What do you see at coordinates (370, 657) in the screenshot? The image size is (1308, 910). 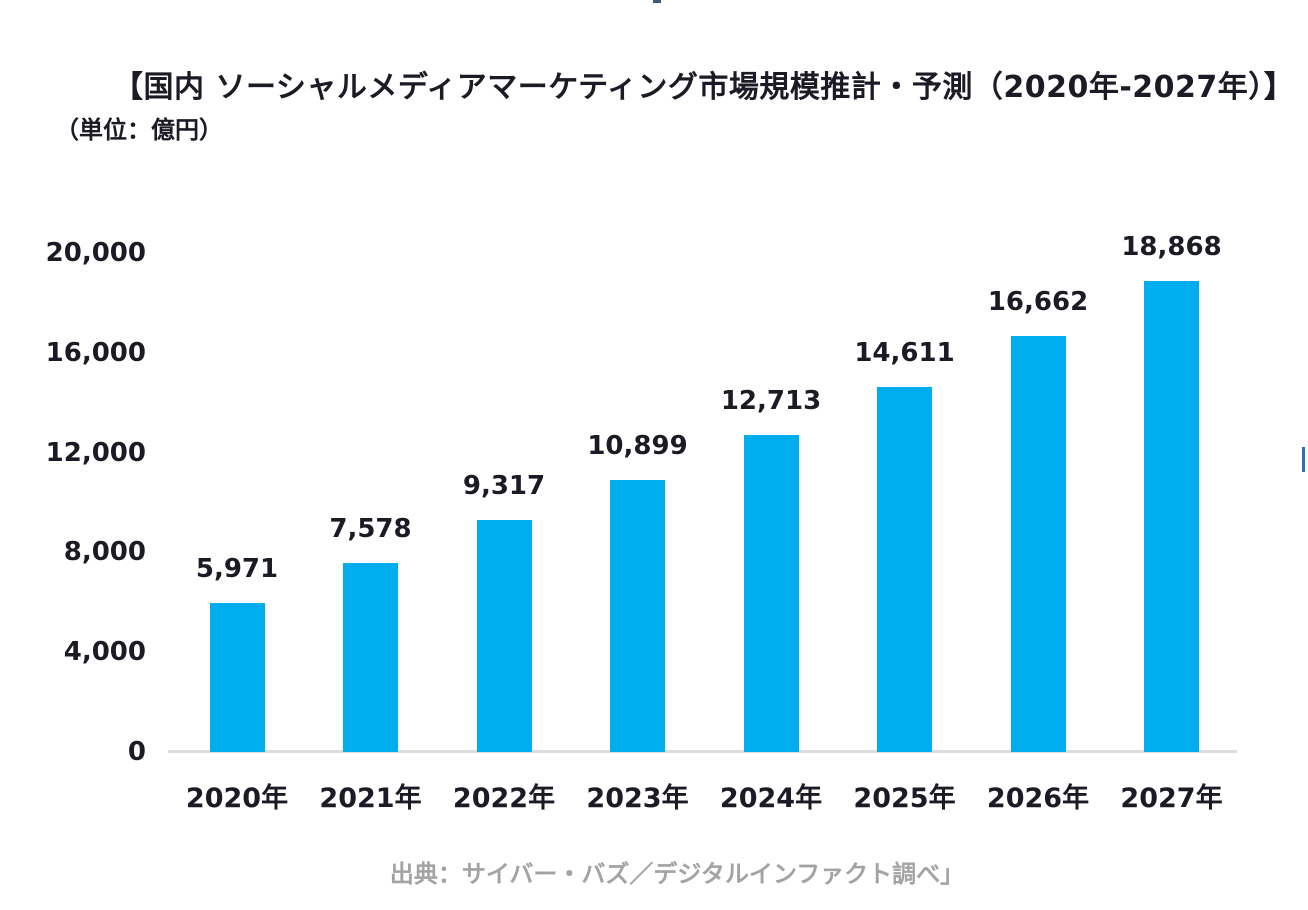 I see `bar-2021年` at bounding box center [370, 657].